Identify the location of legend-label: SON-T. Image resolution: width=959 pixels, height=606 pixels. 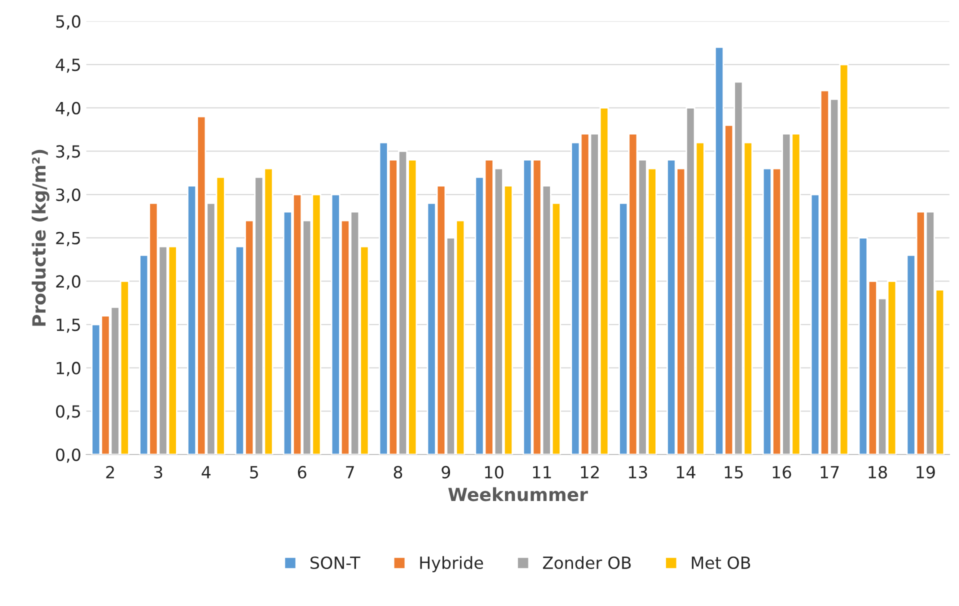
(335, 563).